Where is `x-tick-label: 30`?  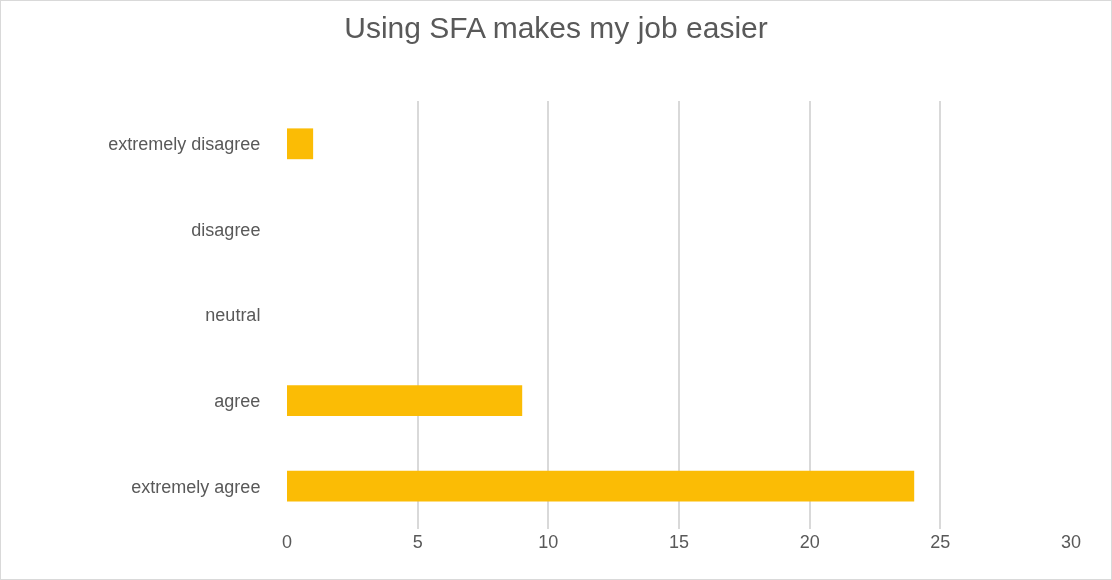 x-tick-label: 30 is located at coordinates (1071, 542).